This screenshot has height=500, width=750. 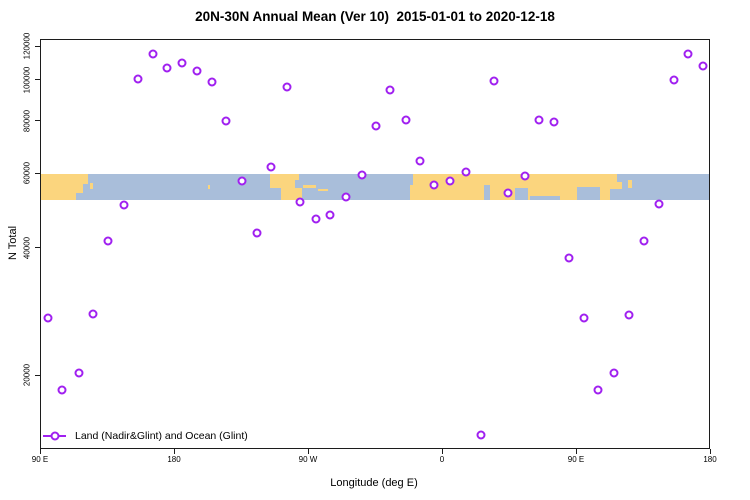 I want to click on y-tick-label: 120000, so click(x=27, y=46).